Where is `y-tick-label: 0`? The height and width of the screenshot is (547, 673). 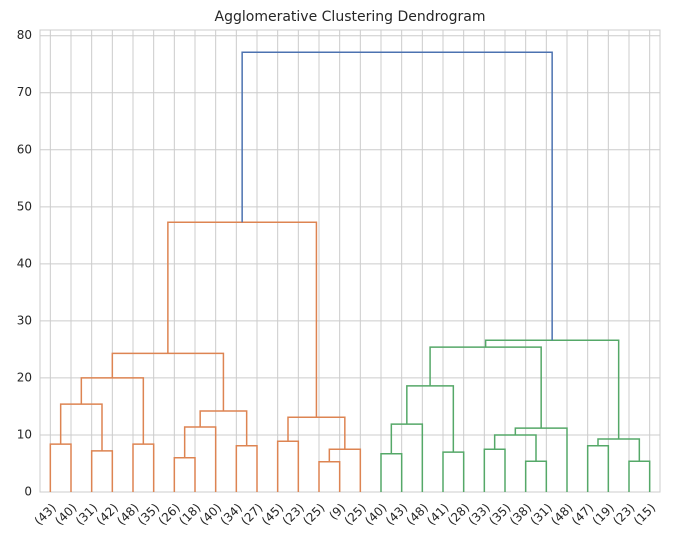
y-tick-label: 0 is located at coordinates (28, 492).